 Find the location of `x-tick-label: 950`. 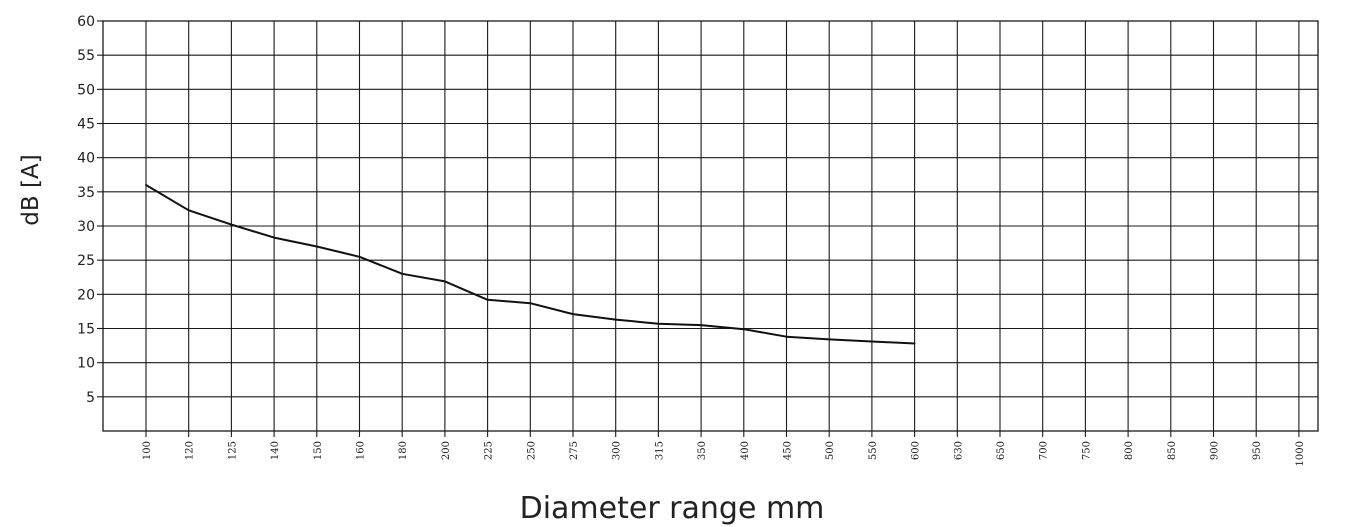

x-tick-label: 950 is located at coordinates (1257, 450).